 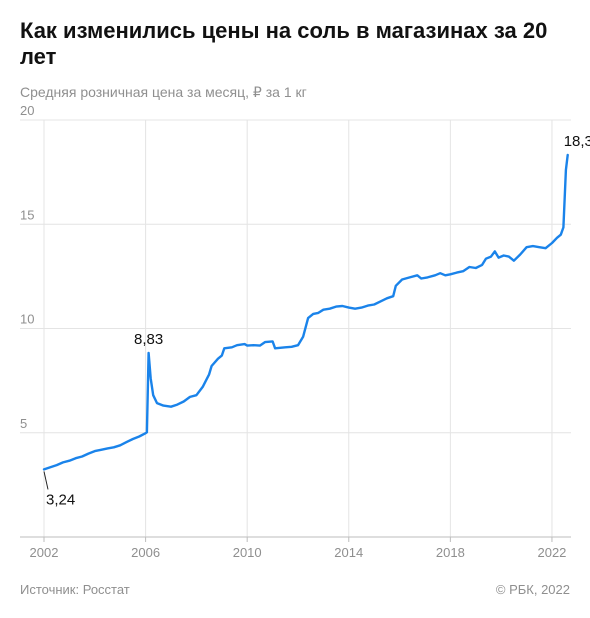 What do you see at coordinates (27, 110) in the screenshot?
I see `y-tick-label: 20` at bounding box center [27, 110].